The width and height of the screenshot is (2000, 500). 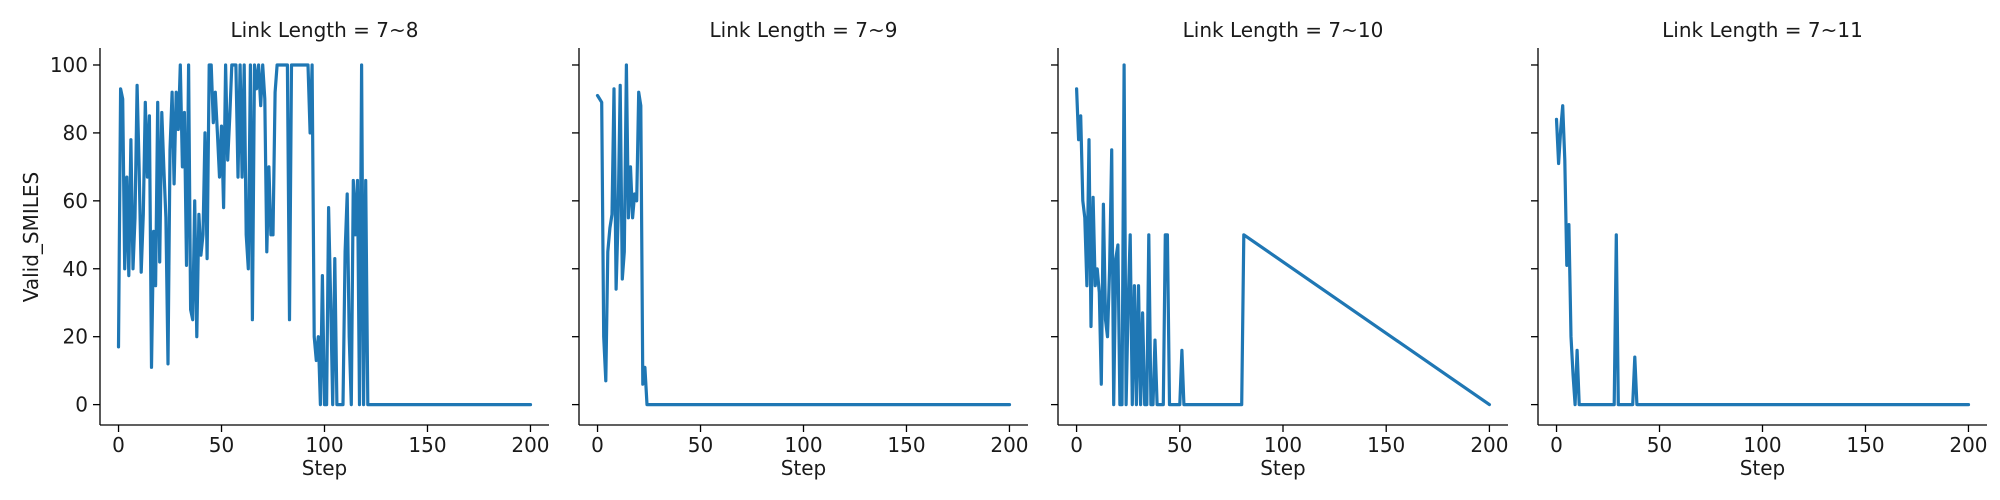 What do you see at coordinates (804, 30) in the screenshot?
I see `panel-title: Link Length = 7~9` at bounding box center [804, 30].